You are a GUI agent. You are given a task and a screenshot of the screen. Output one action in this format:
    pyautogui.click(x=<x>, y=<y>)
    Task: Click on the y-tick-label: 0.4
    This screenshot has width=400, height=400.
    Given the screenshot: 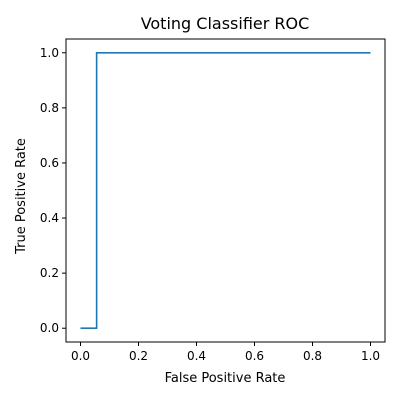 What is the action you would take?
    pyautogui.click(x=49, y=218)
    